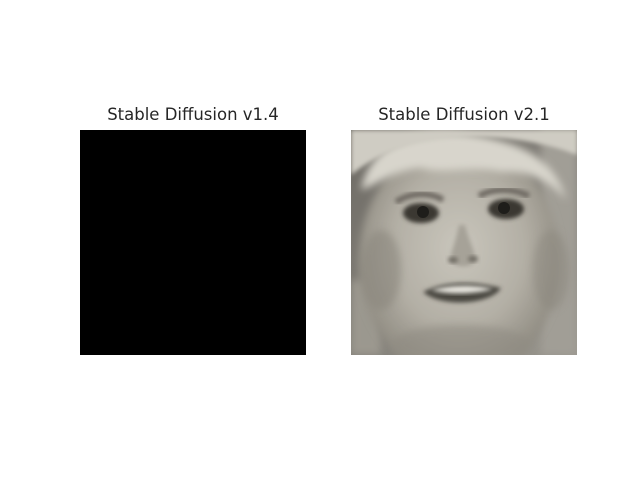 Image resolution: width=640 pixels, height=480 pixels. What do you see at coordinates (193, 114) in the screenshot?
I see `panel-title-left: Stable Diffusion v1.4` at bounding box center [193, 114].